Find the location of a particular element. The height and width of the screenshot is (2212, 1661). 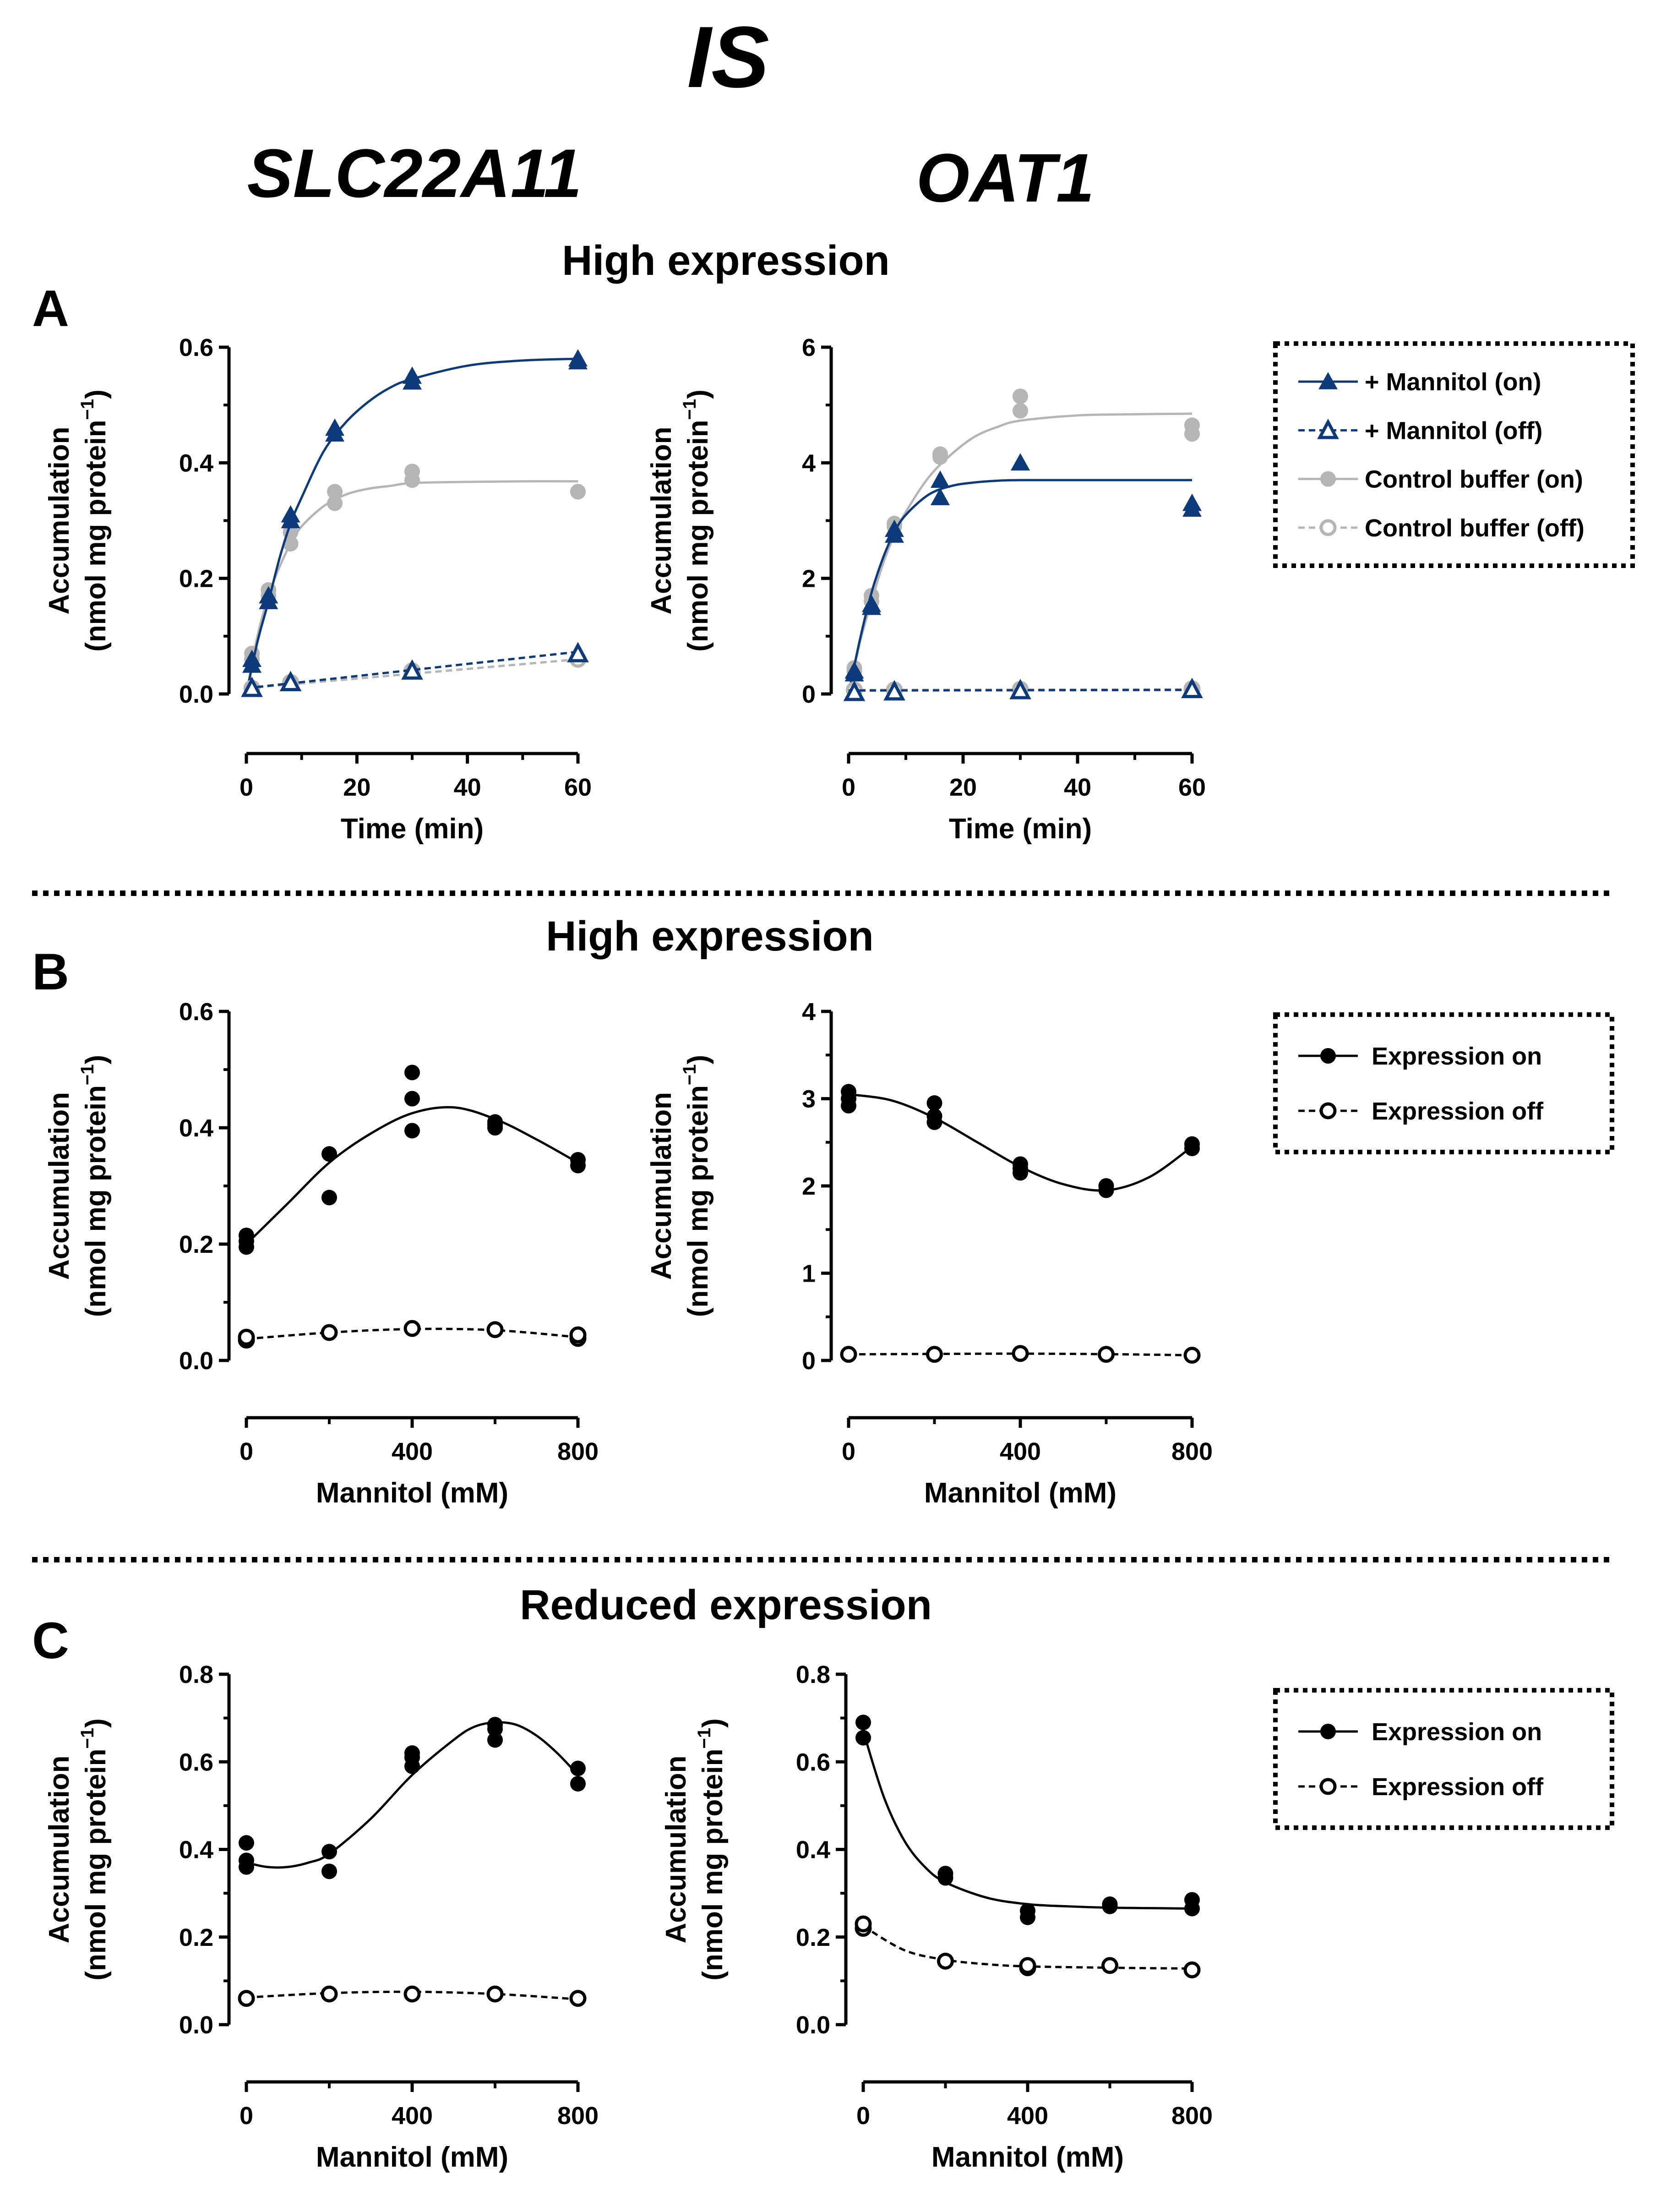

legend-panel-c: Expression on Expression off is located at coordinates (1443, 1759).